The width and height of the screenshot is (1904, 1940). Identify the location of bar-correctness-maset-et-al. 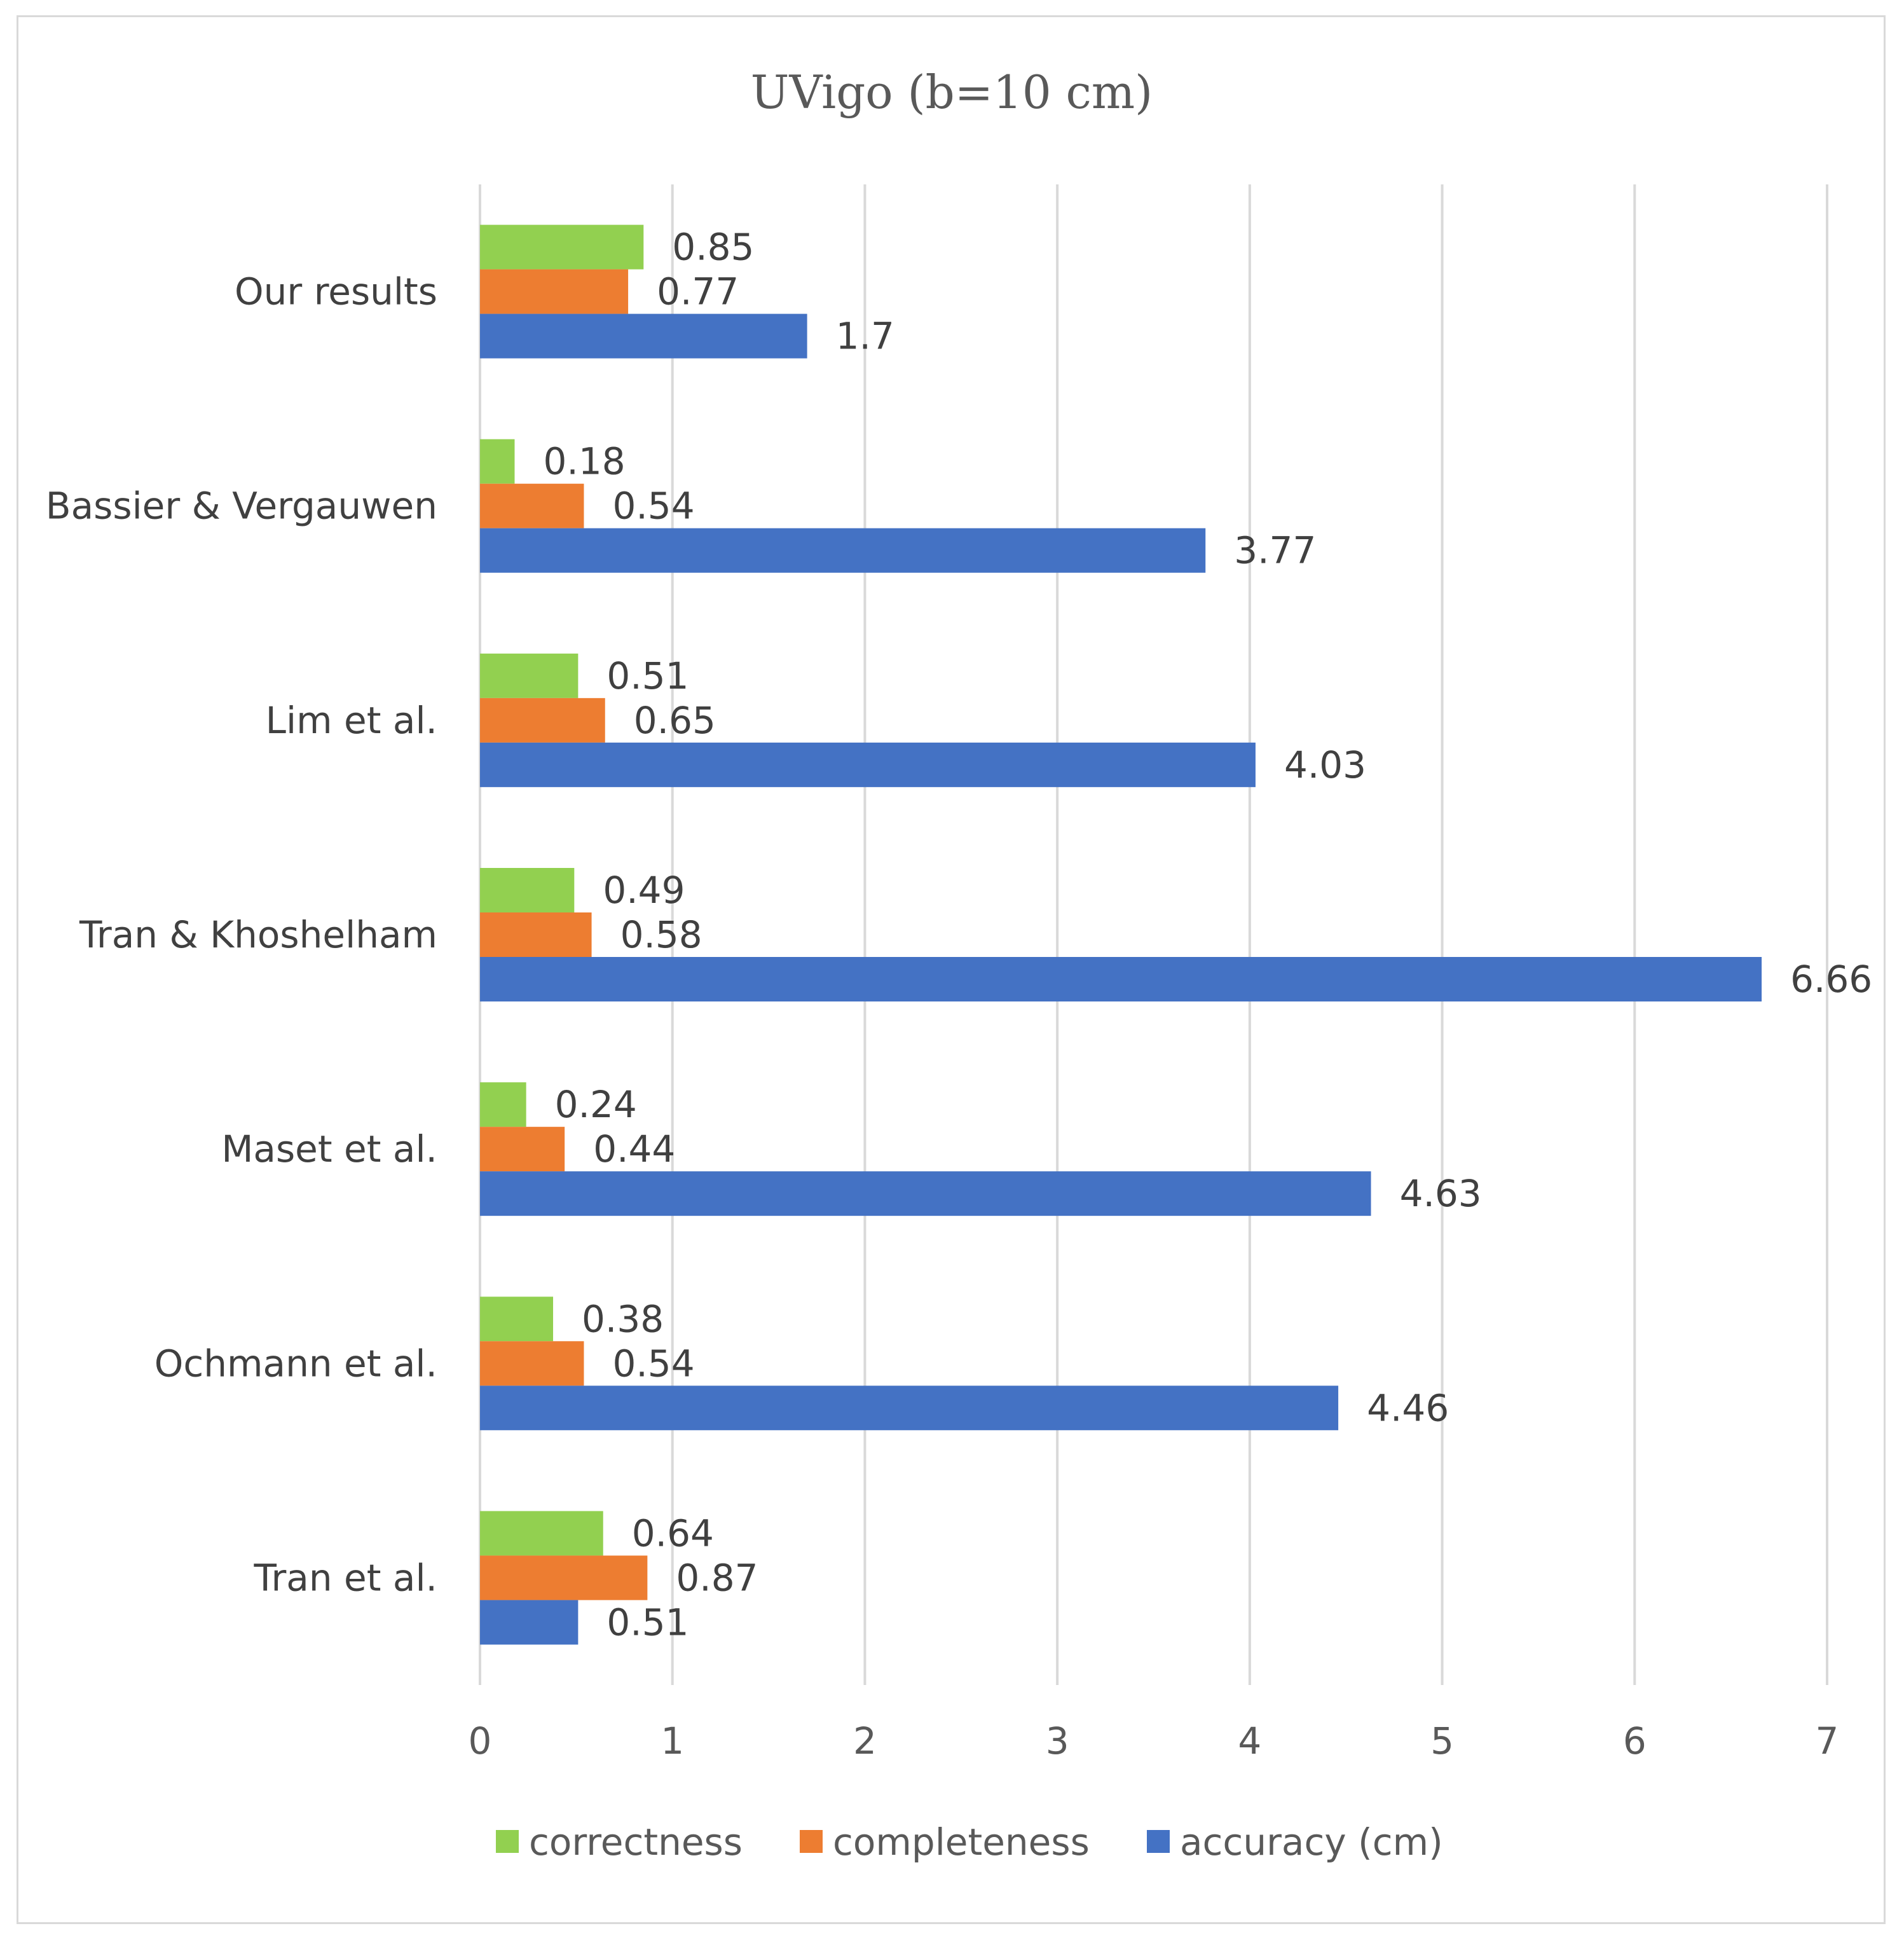
(503, 1104).